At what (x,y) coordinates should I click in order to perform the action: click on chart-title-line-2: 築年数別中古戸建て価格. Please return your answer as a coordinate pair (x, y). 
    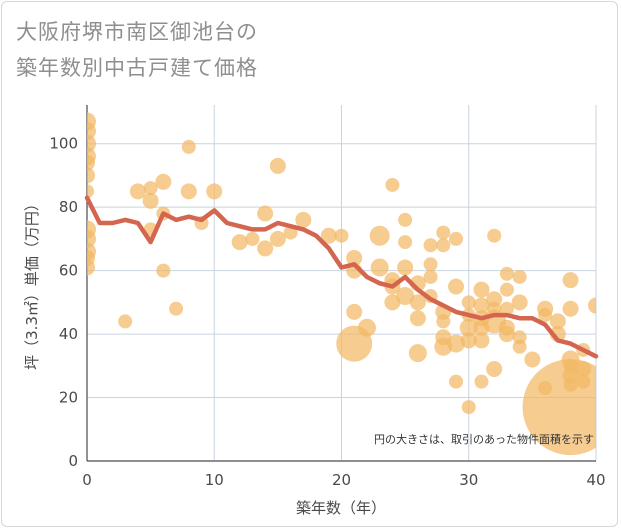
    Looking at the image, I should click on (137, 68).